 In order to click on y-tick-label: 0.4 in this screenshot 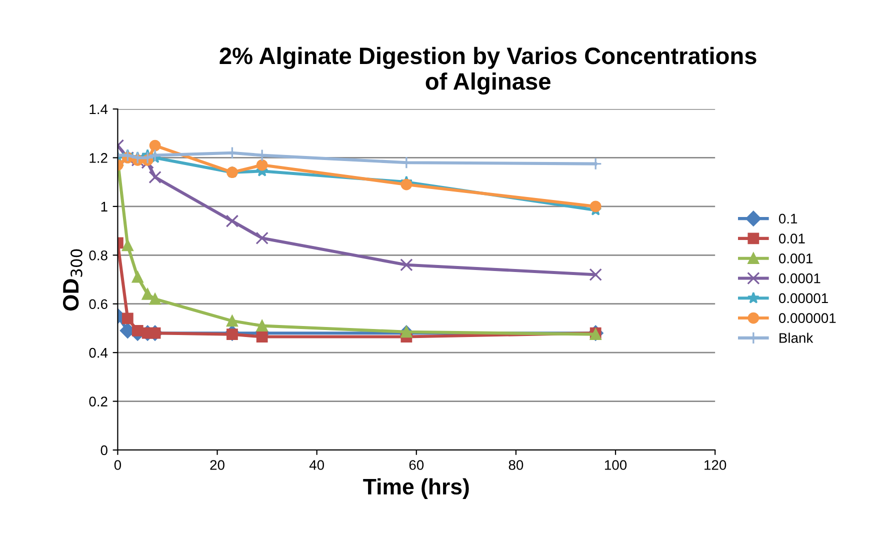, I will do `click(98, 353)`.